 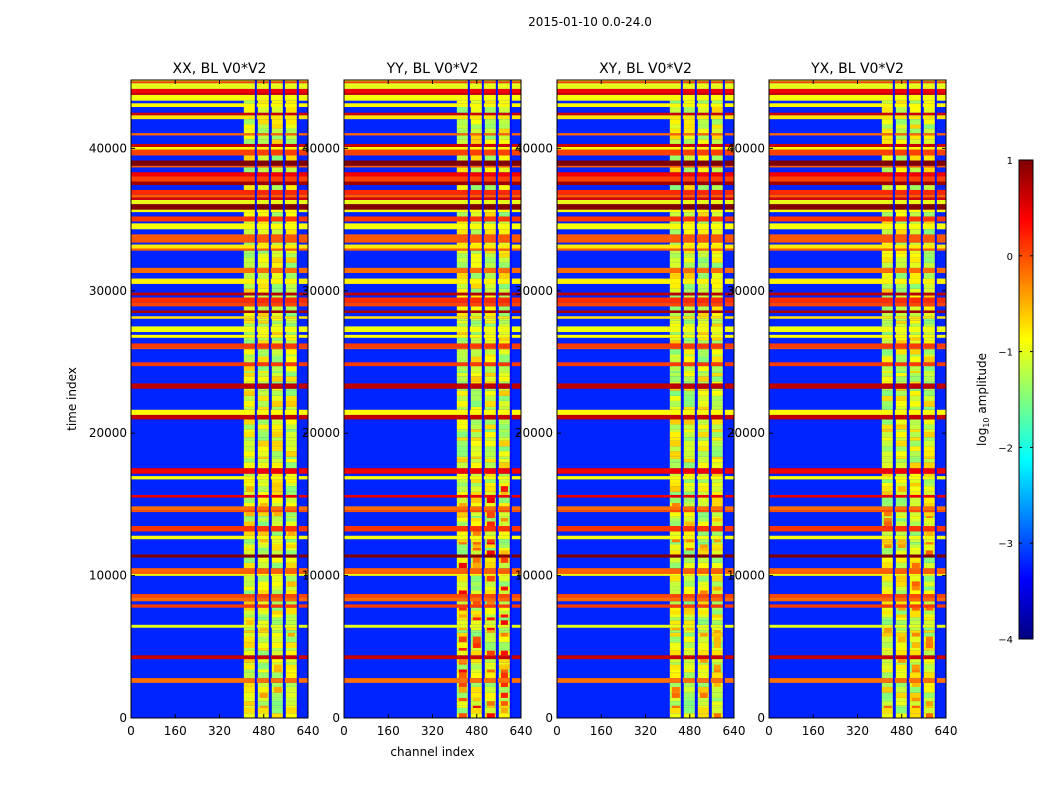 I want to click on y-tick-label: 0, so click(x=123, y=718).